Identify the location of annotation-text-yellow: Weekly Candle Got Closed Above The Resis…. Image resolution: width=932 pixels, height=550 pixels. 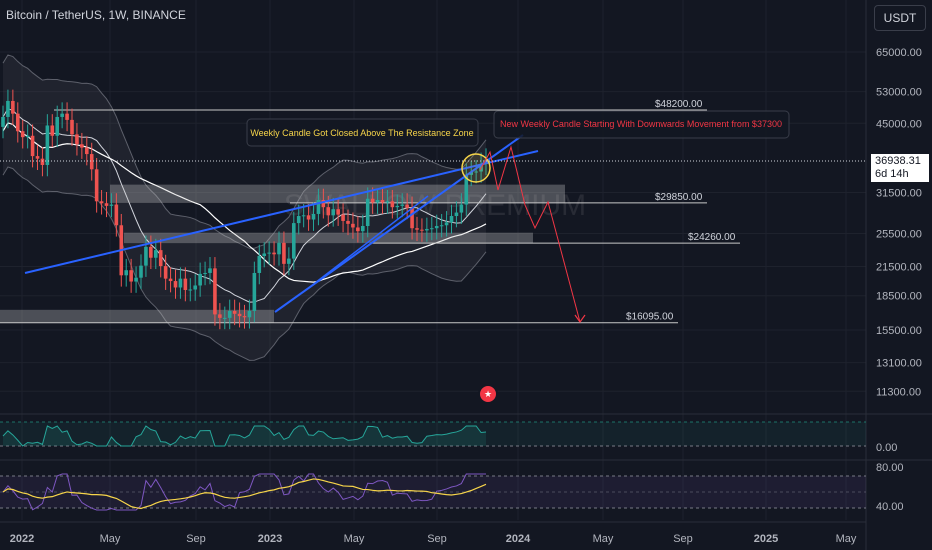
(361, 133).